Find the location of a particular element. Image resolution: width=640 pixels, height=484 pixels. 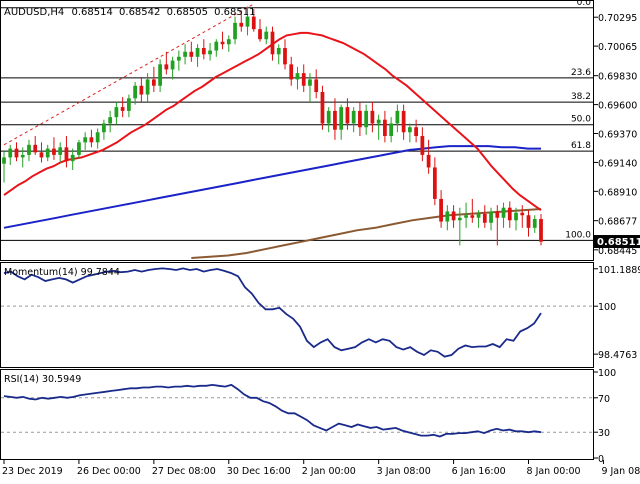

price-tick-label: 0.68445 is located at coordinates (617, 251).